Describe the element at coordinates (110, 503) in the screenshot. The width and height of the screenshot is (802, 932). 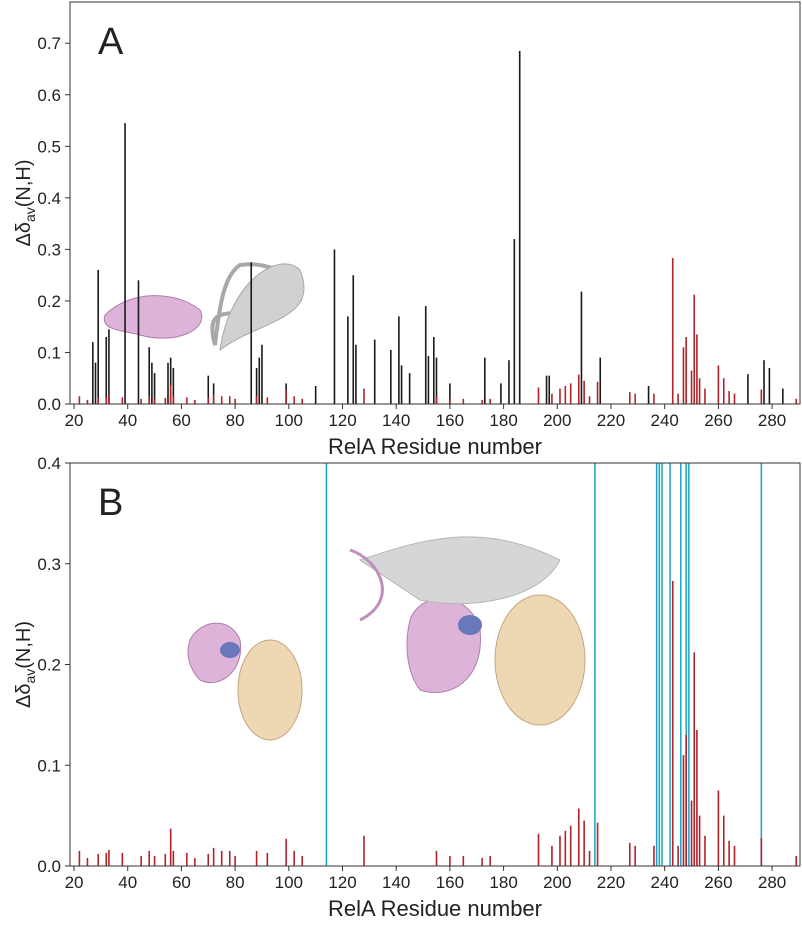
I see `panel-label: B` at that location.